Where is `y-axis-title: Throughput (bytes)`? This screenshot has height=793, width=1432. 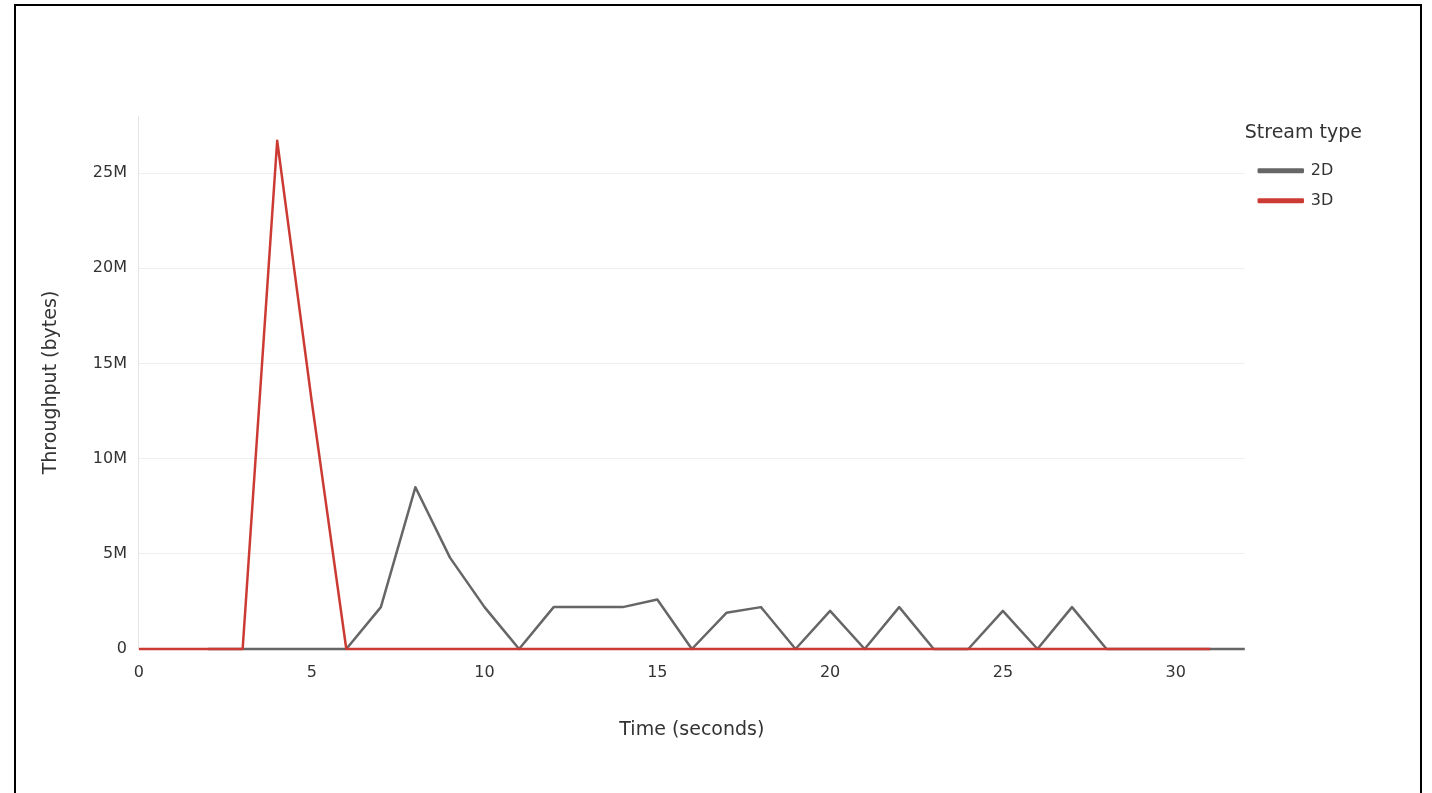 y-axis-title: Throughput (bytes) is located at coordinates (49, 383).